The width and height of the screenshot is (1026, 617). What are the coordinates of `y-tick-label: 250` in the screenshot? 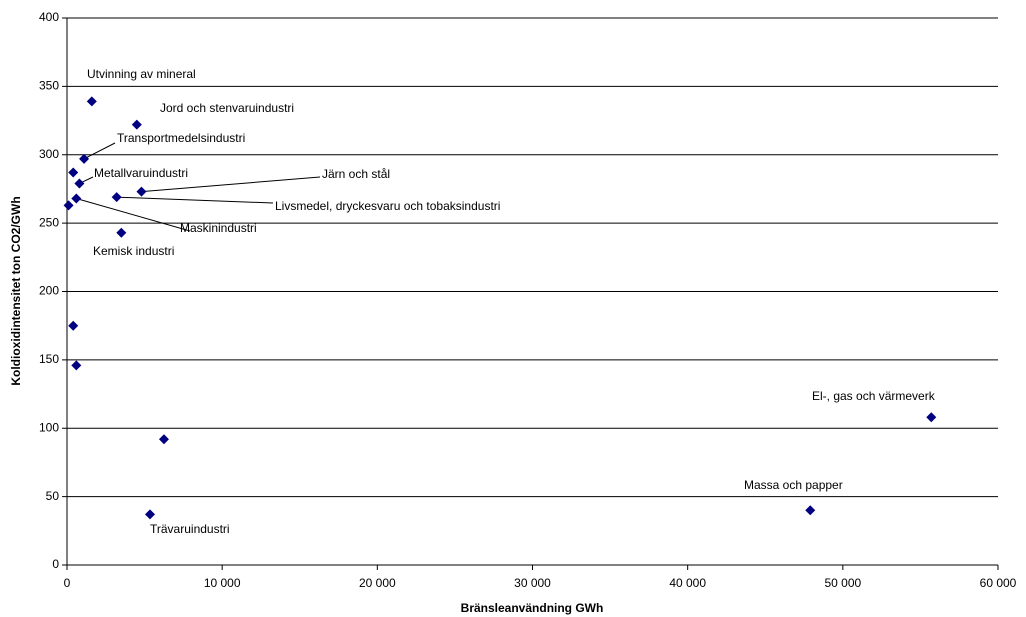 It's located at (49, 222).